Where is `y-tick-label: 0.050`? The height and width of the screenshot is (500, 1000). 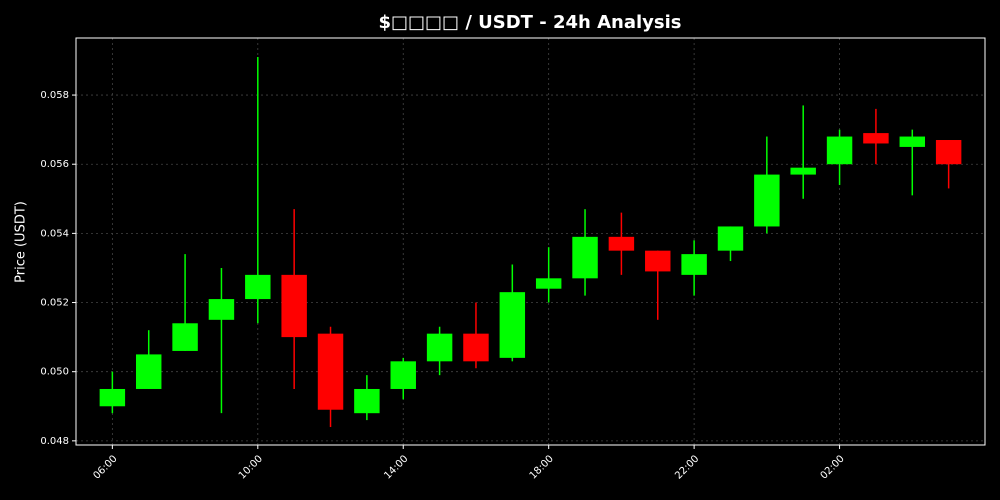
y-tick-label: 0.050 is located at coordinates (54, 372).